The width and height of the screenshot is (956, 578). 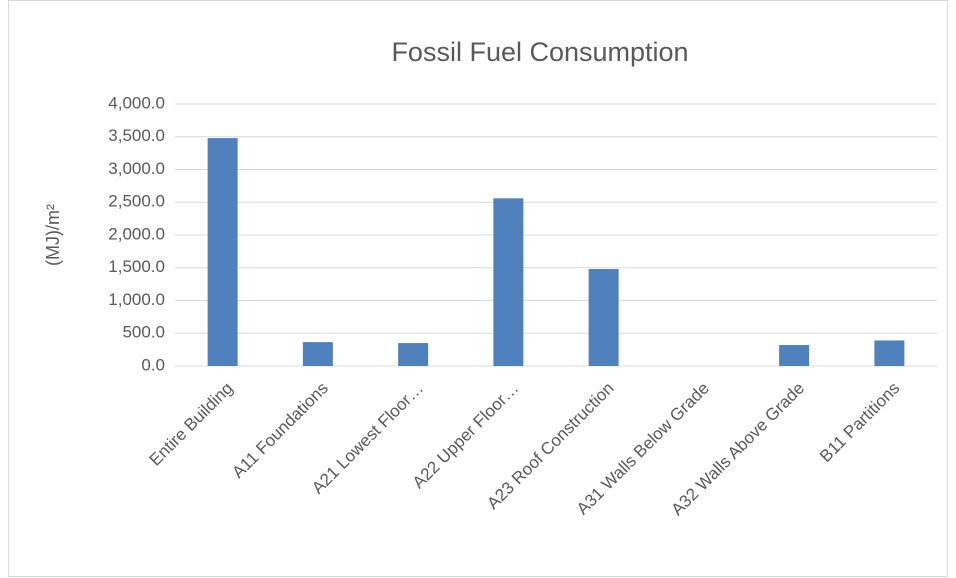 What do you see at coordinates (136, 299) in the screenshot?
I see `y-tick-label: 1,000.0` at bounding box center [136, 299].